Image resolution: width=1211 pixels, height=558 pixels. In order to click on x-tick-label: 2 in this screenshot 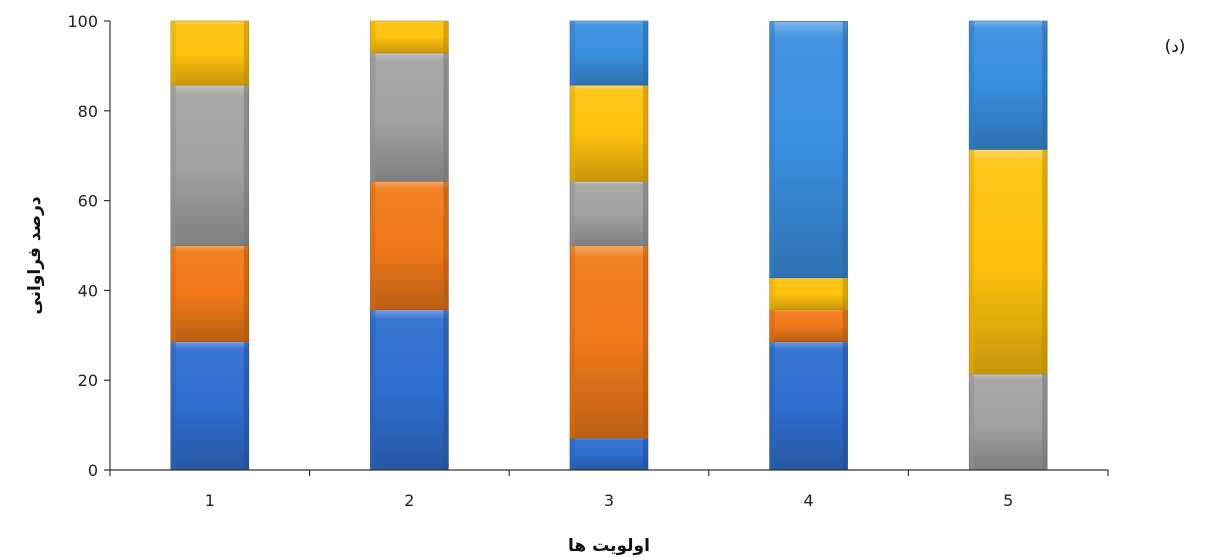, I will do `click(409, 500)`.